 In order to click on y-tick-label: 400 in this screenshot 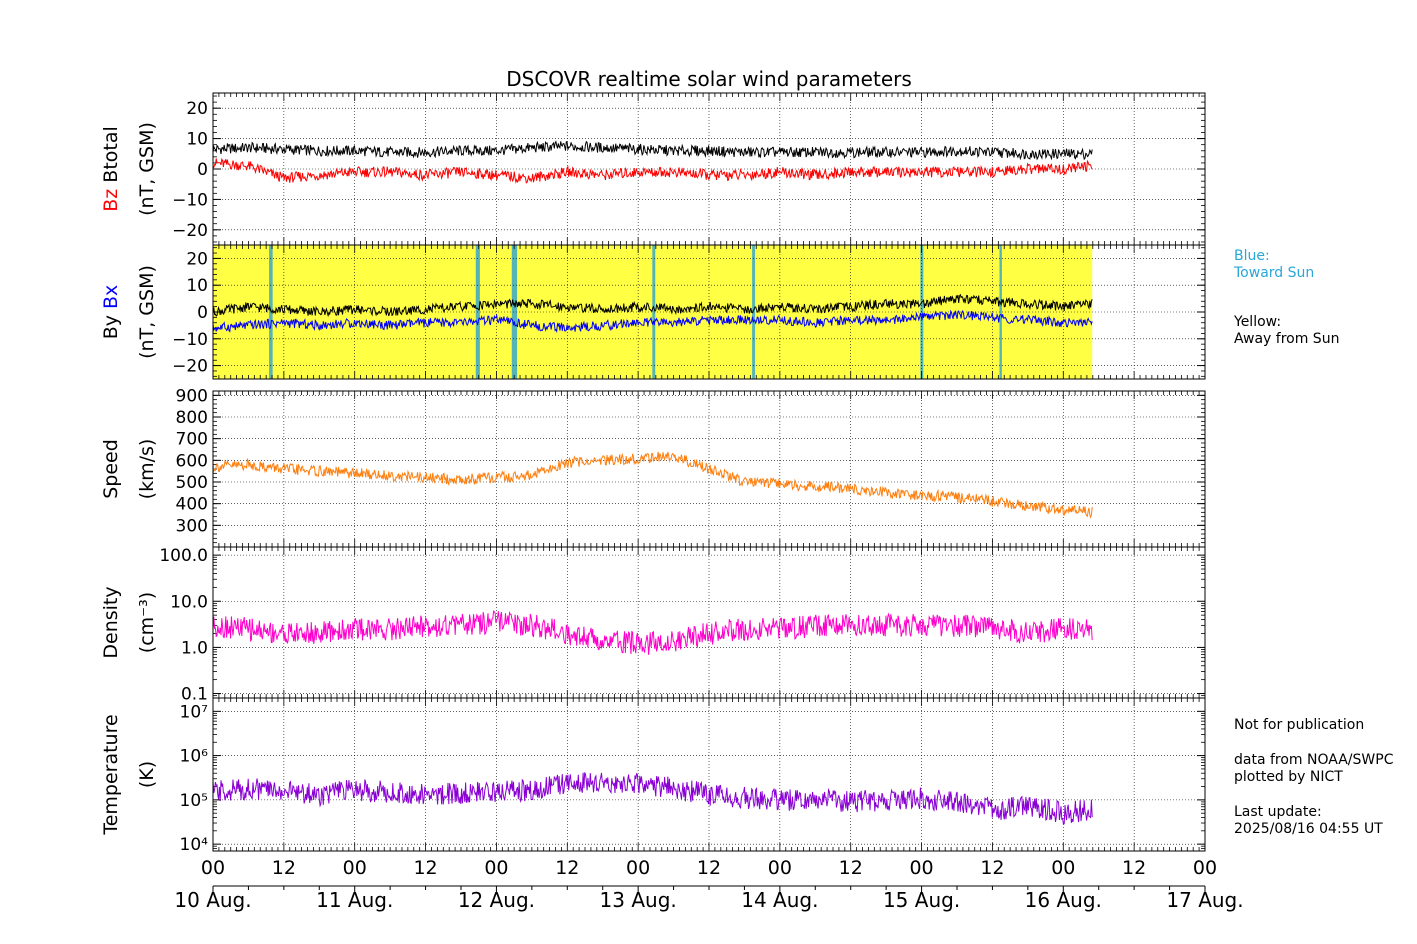, I will do `click(192, 505)`.